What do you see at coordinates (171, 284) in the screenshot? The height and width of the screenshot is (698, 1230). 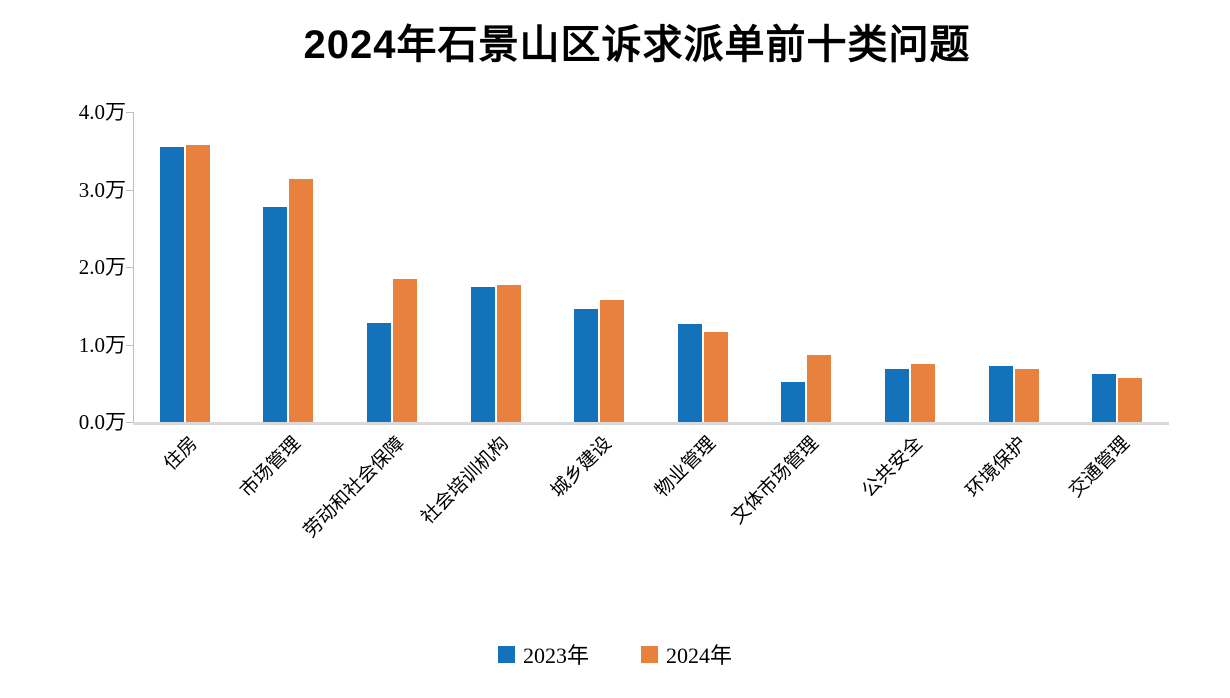 I see `bar-2023年-住房` at bounding box center [171, 284].